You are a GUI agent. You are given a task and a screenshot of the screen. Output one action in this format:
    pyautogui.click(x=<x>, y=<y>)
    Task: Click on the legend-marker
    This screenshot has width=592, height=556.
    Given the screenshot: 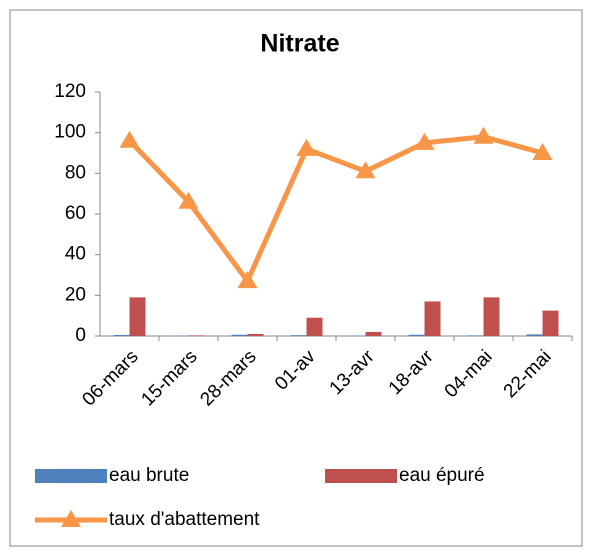 What is the action you would take?
    pyautogui.click(x=71, y=518)
    